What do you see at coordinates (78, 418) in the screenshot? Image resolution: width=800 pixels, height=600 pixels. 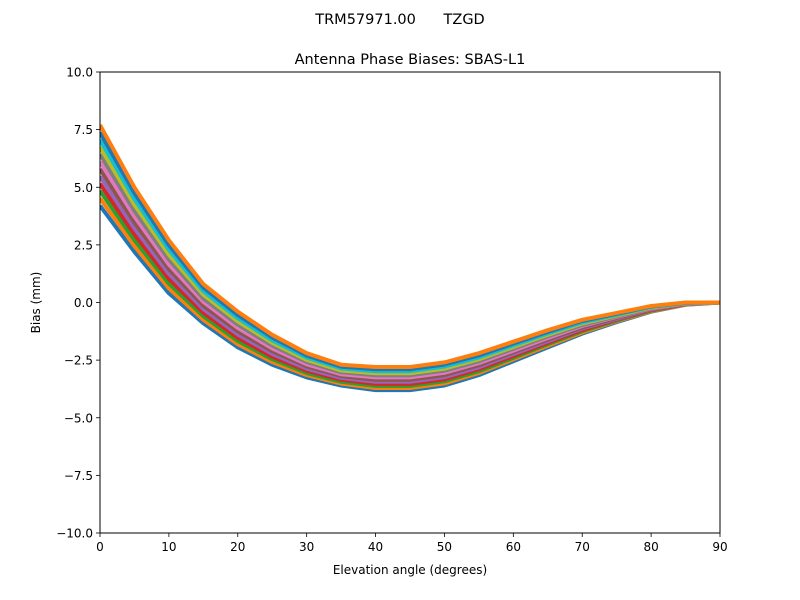 I see `y-tick-label: −5.0` at bounding box center [78, 418].